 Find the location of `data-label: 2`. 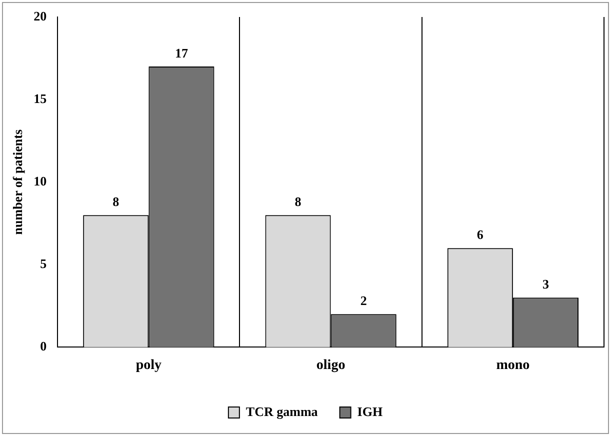

data-label: 2 is located at coordinates (363, 300).